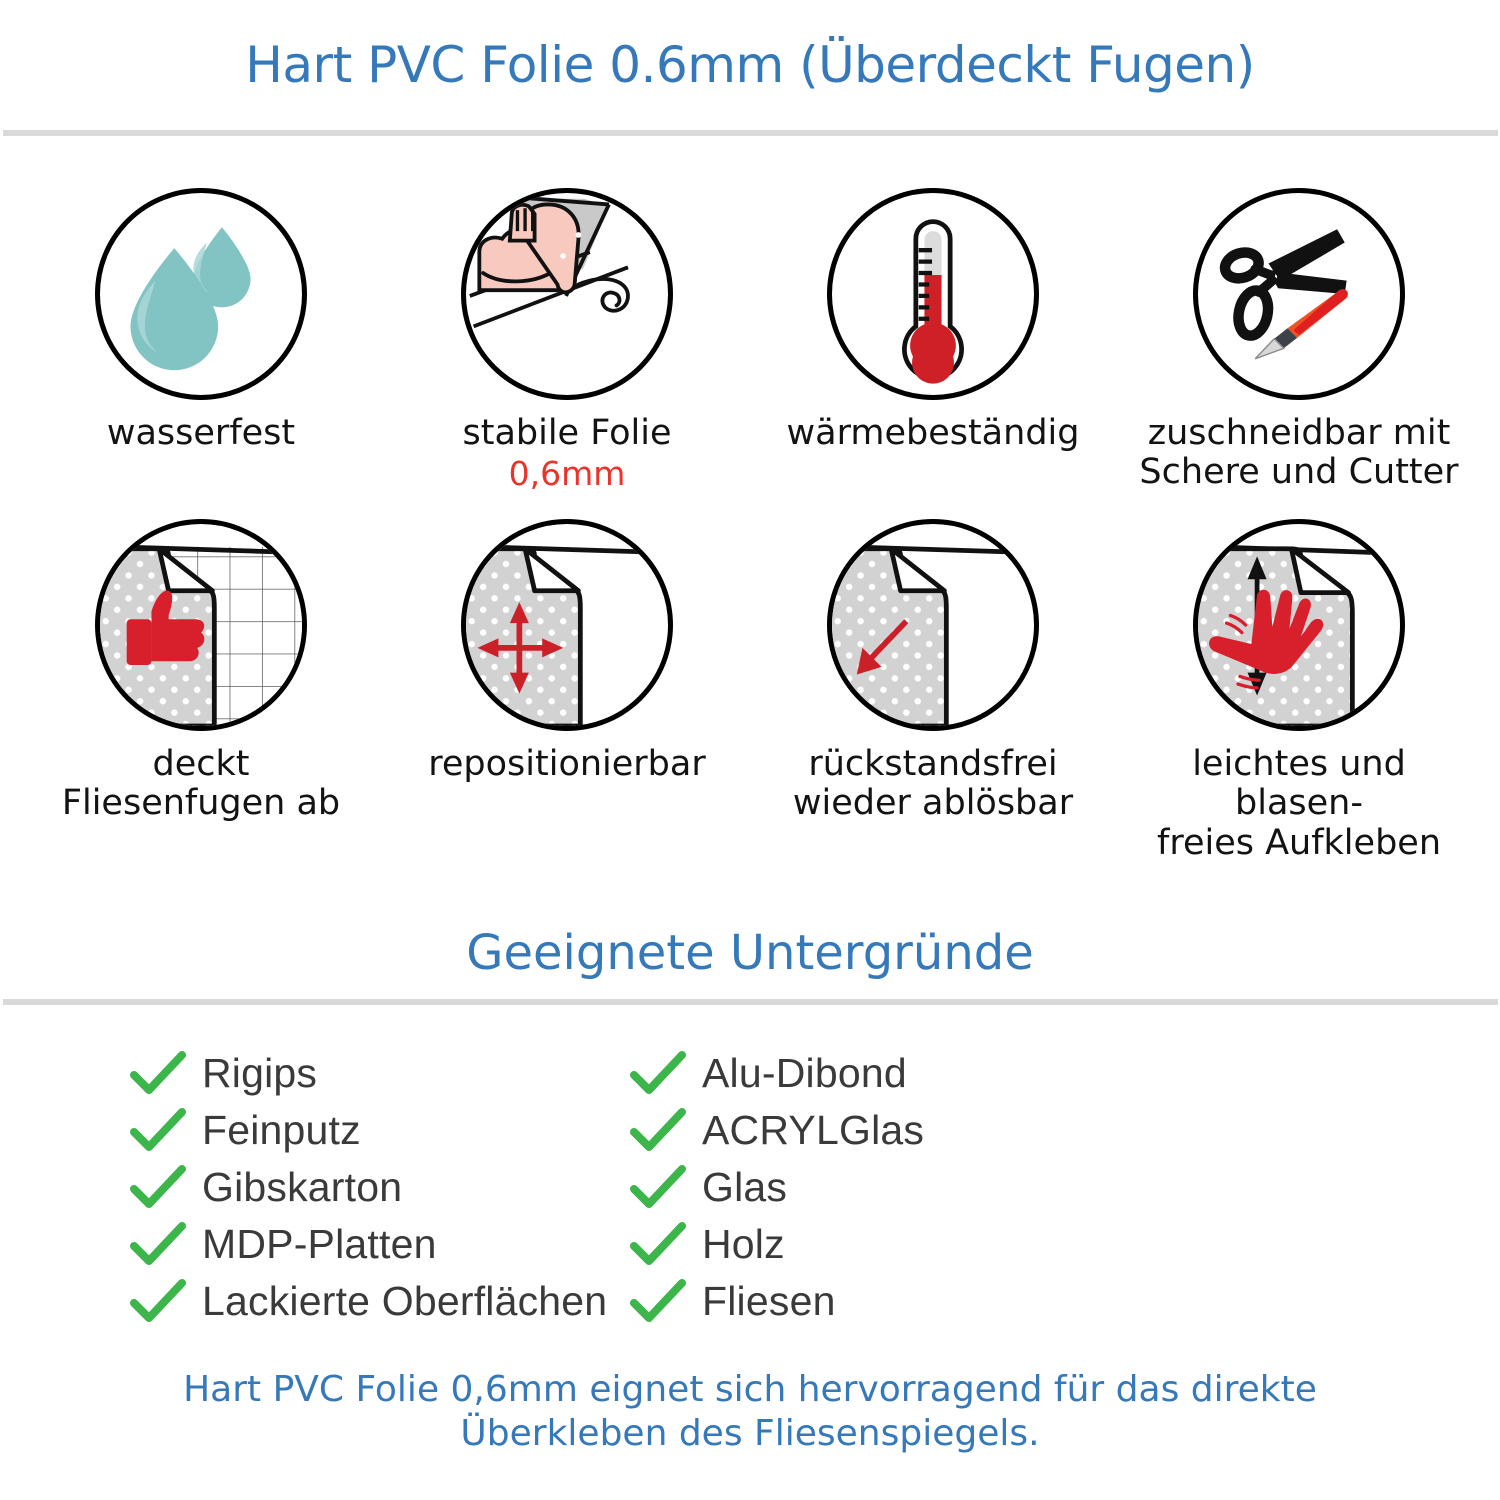  I want to click on feature-thickness-label: 0,6mm, so click(567, 474).